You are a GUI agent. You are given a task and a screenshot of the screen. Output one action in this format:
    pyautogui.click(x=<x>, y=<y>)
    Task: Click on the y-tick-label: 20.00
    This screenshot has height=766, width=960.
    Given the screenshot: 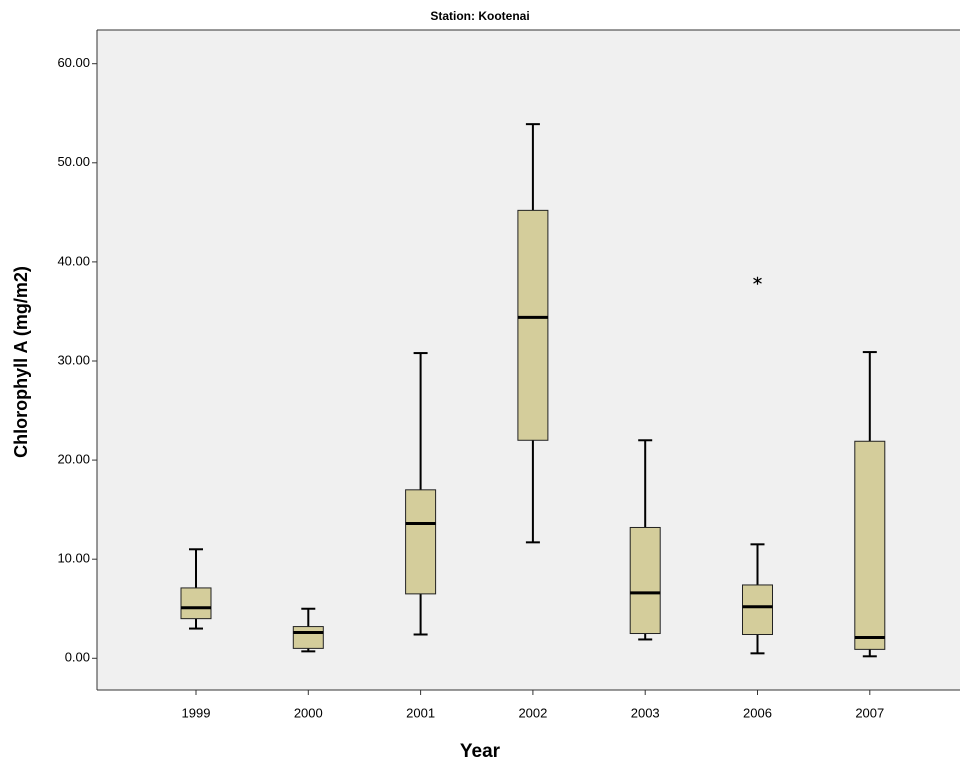 What is the action you would take?
    pyautogui.click(x=73, y=459)
    